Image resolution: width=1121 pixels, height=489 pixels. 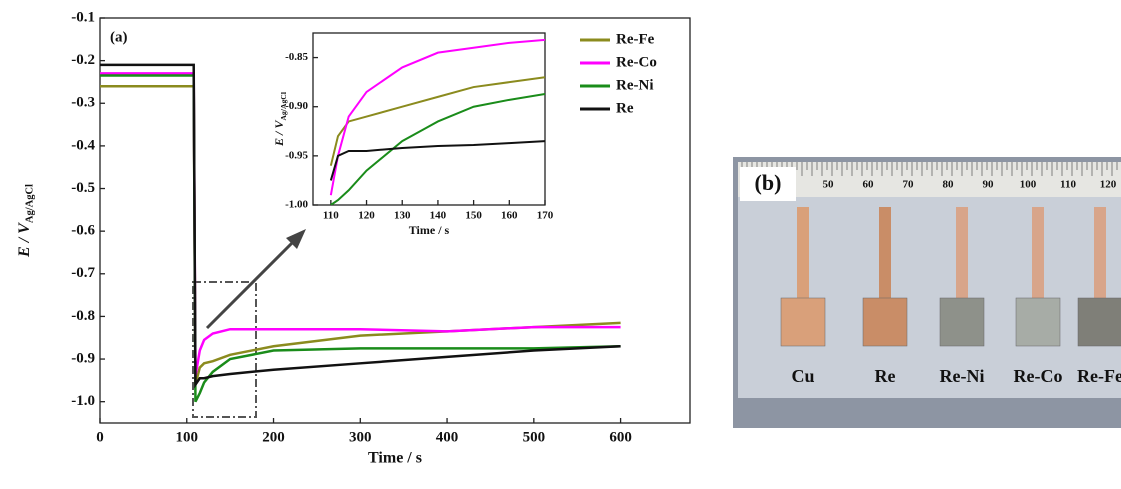 What do you see at coordinates (296, 57) in the screenshot?
I see `y-tick-label: -0.85` at bounding box center [296, 57].